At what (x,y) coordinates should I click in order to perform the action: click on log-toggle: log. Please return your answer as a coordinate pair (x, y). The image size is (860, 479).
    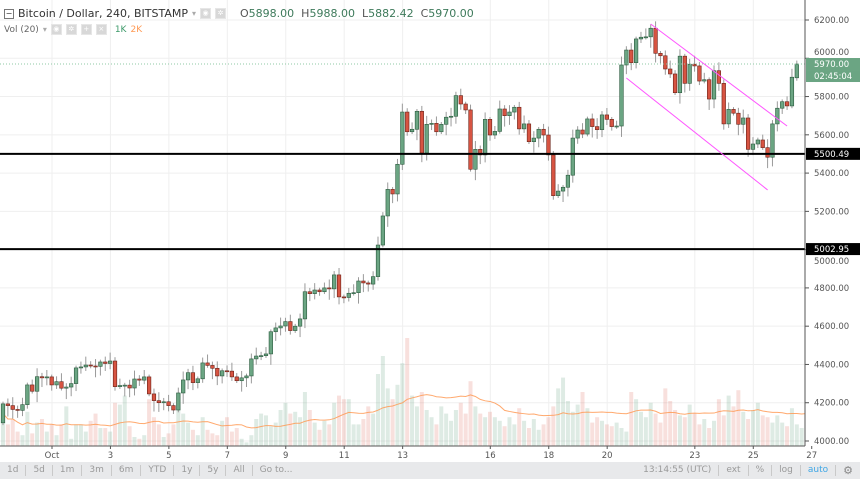
    Looking at the image, I should click on (786, 470).